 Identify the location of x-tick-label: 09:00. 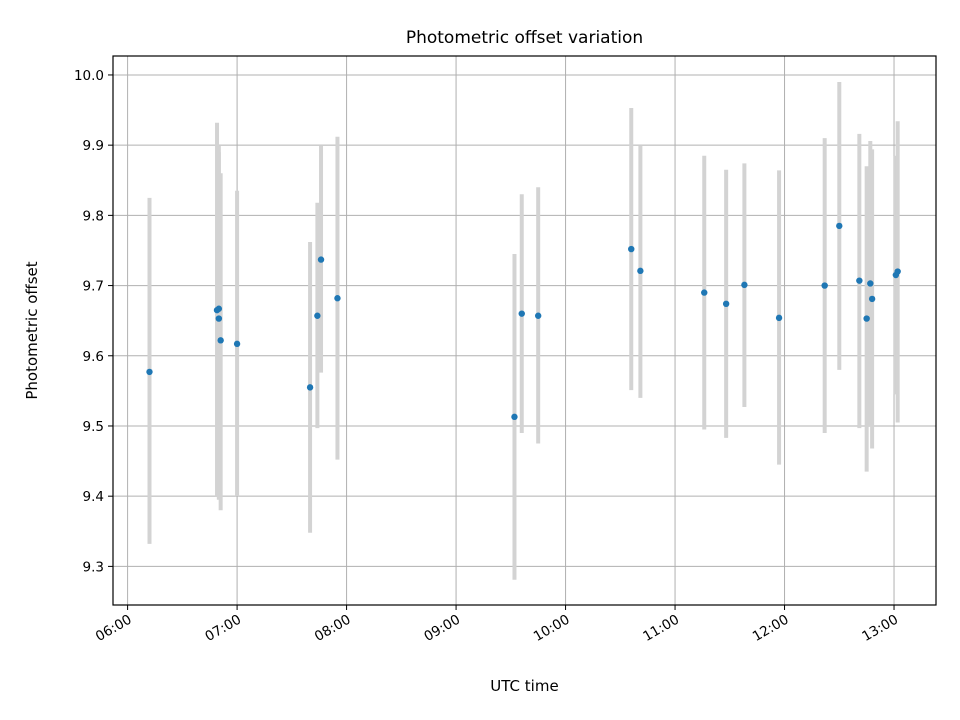
(442, 628).